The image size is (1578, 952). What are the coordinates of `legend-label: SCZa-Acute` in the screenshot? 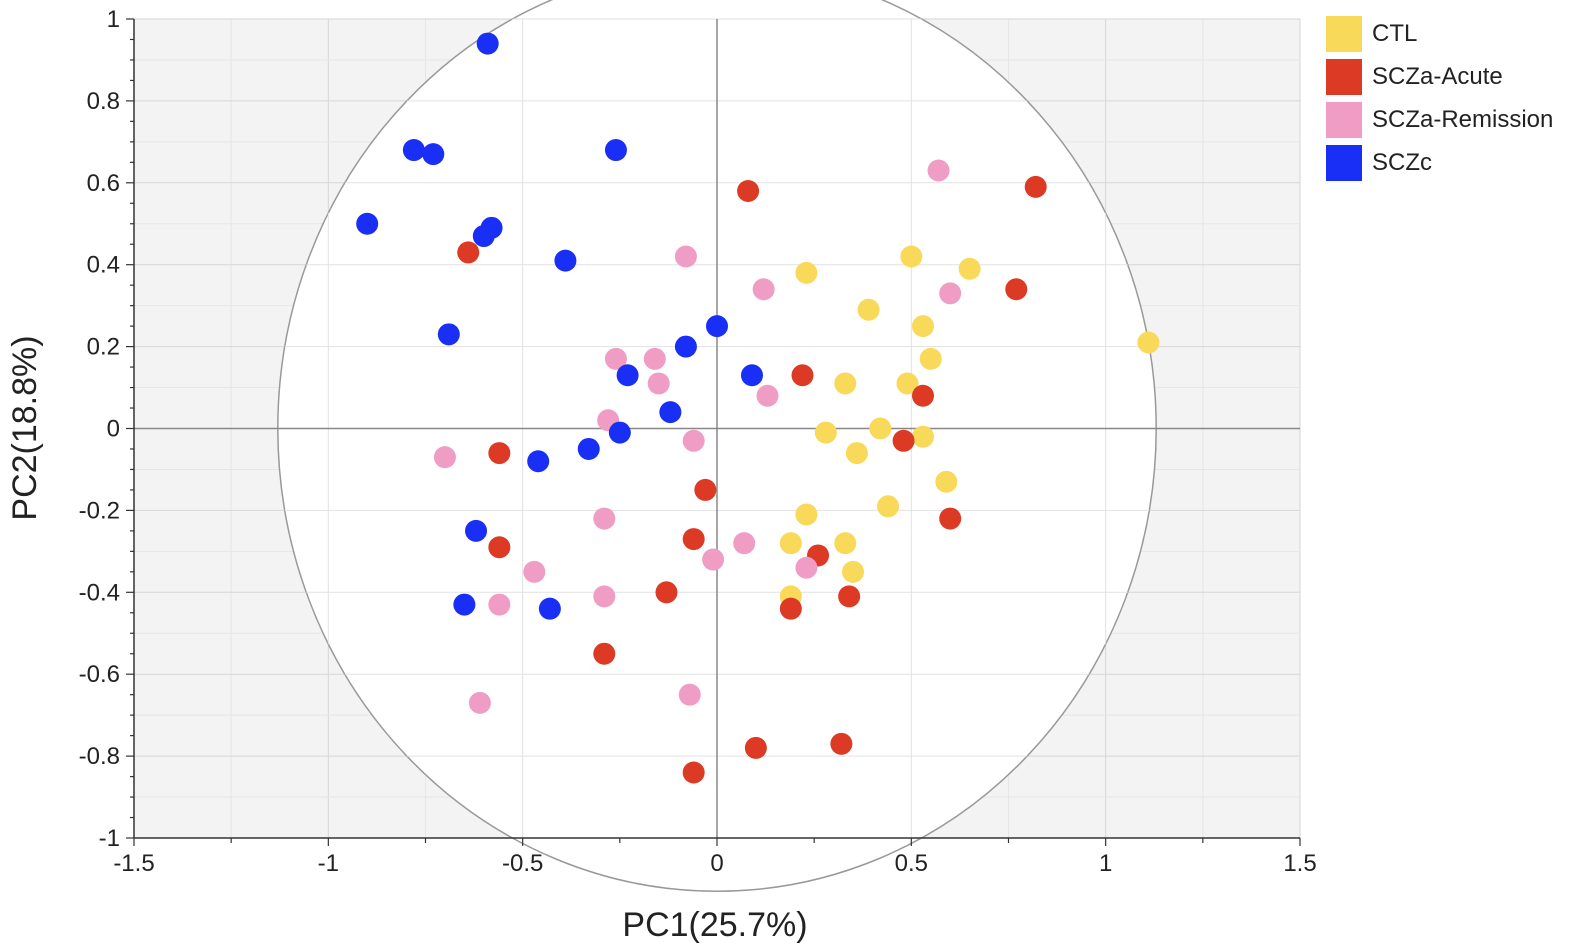 It's located at (1437, 76).